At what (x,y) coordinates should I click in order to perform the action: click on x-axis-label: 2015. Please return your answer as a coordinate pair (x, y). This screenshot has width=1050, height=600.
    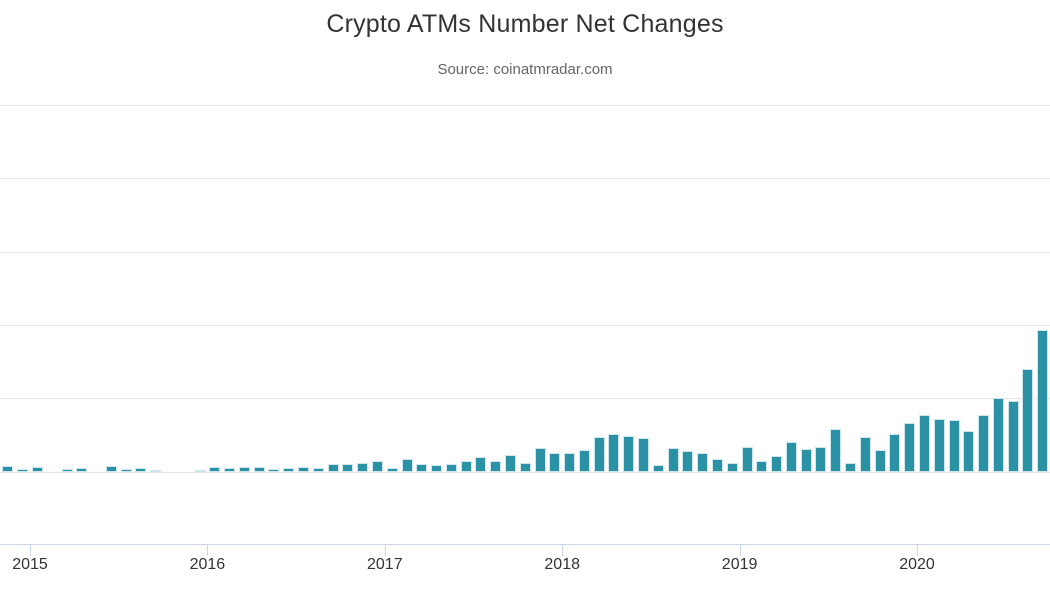
    Looking at the image, I should click on (30, 564).